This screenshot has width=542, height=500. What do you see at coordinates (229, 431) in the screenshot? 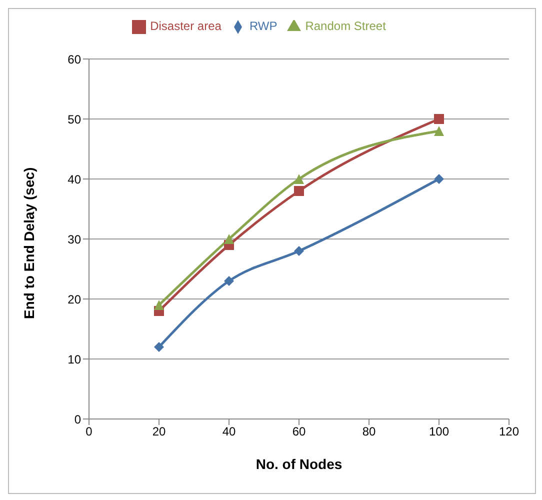
I see `x-tick-label: 40` at bounding box center [229, 431].